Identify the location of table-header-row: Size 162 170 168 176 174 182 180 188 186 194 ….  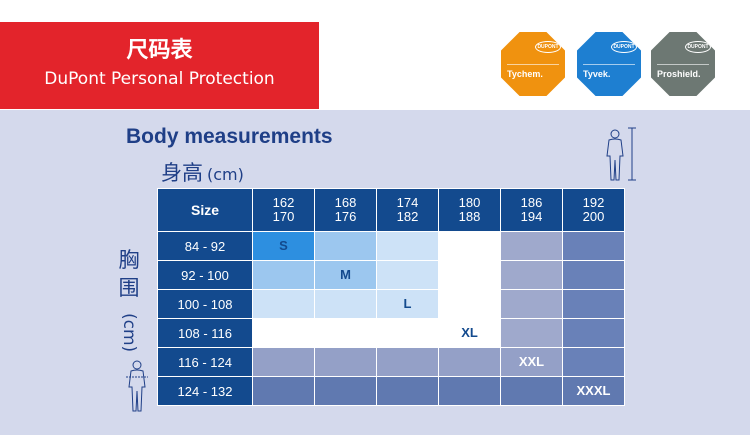
(391, 210).